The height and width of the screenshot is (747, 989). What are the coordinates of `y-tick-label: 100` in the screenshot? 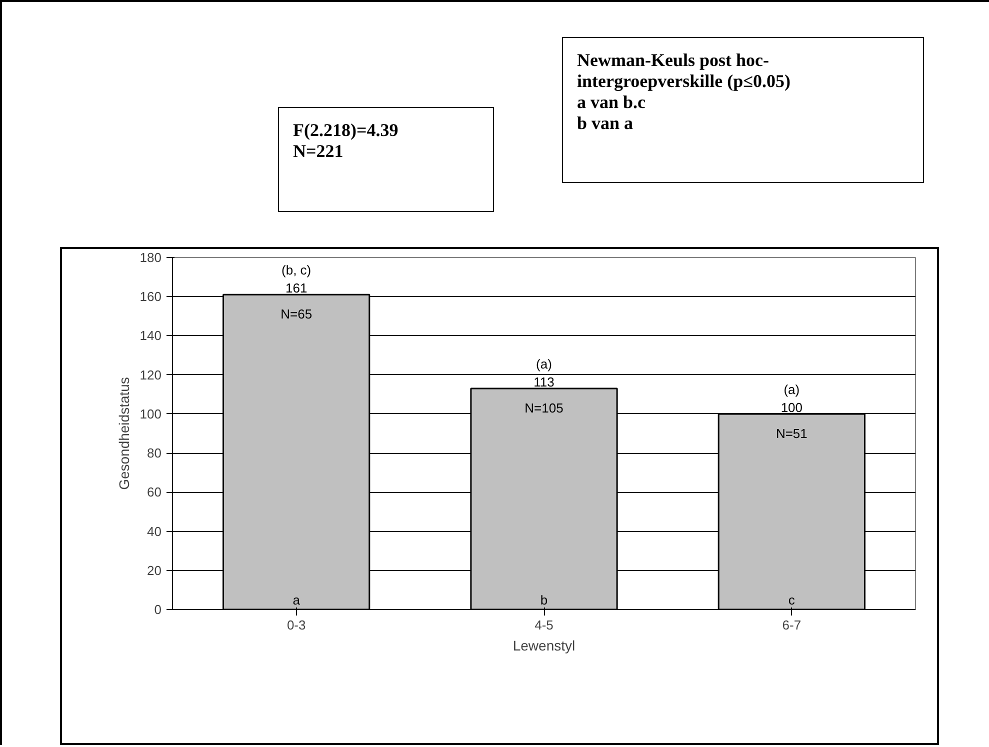 It's located at (151, 414).